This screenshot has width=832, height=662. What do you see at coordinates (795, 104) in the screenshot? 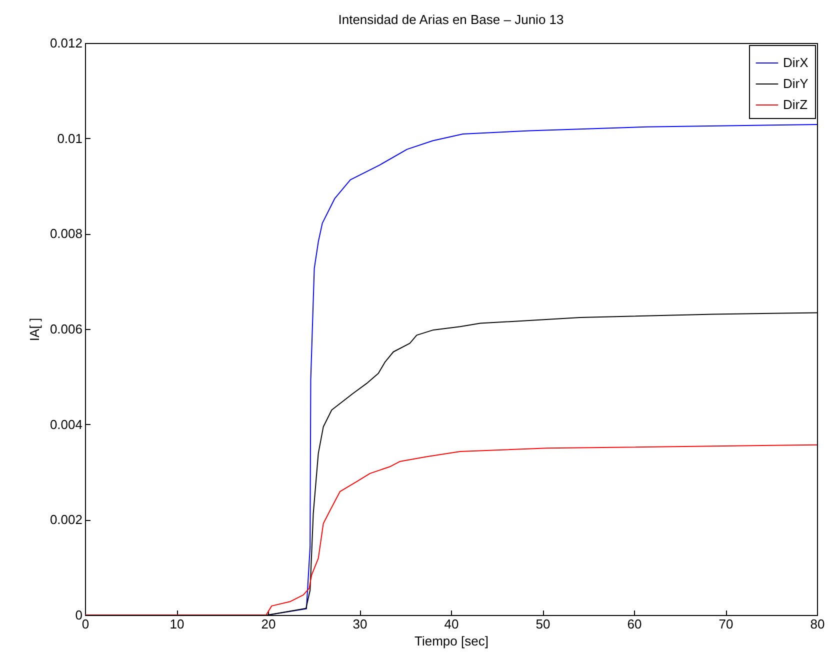
I see `legend-label: DirZ` at bounding box center [795, 104].